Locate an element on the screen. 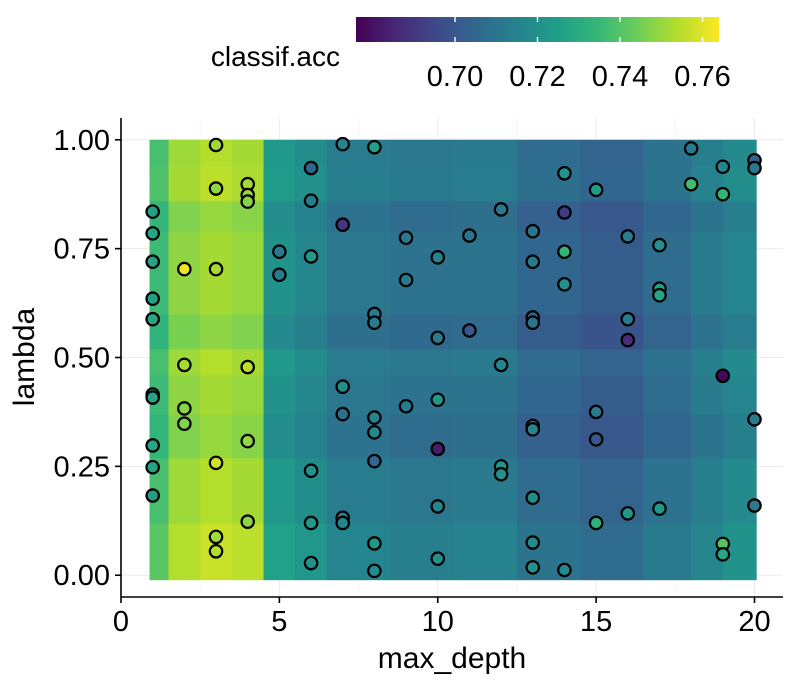 Image resolution: width=793 pixels, height=684 pixels. x-tick-label: 10 is located at coordinates (438, 622).